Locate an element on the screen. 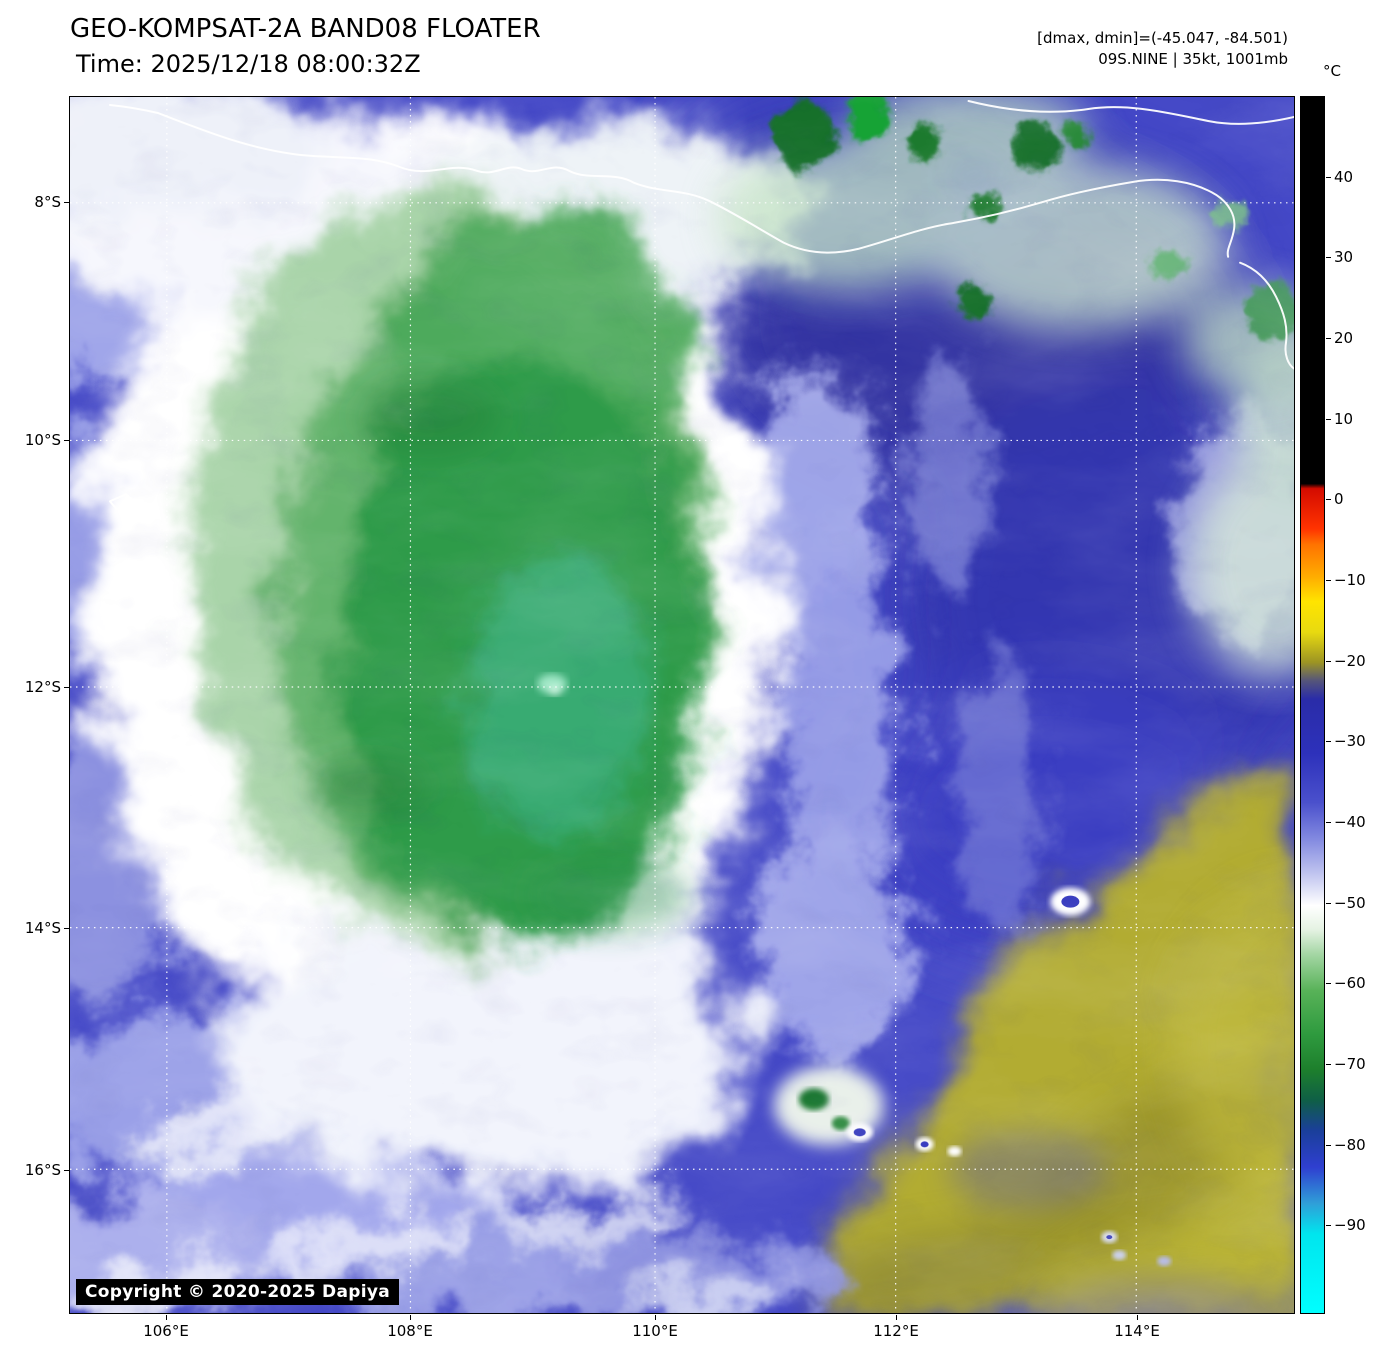 This screenshot has height=1359, width=1388. lat-label: 14°S is located at coordinates (42, 928).